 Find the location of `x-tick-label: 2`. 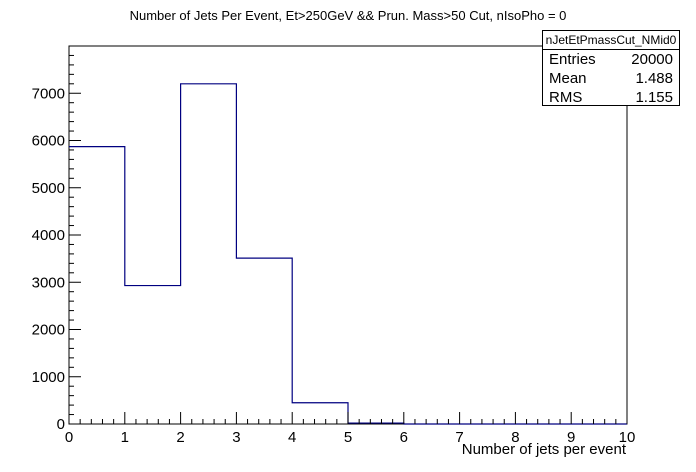

x-tick-label: 2 is located at coordinates (180, 437).